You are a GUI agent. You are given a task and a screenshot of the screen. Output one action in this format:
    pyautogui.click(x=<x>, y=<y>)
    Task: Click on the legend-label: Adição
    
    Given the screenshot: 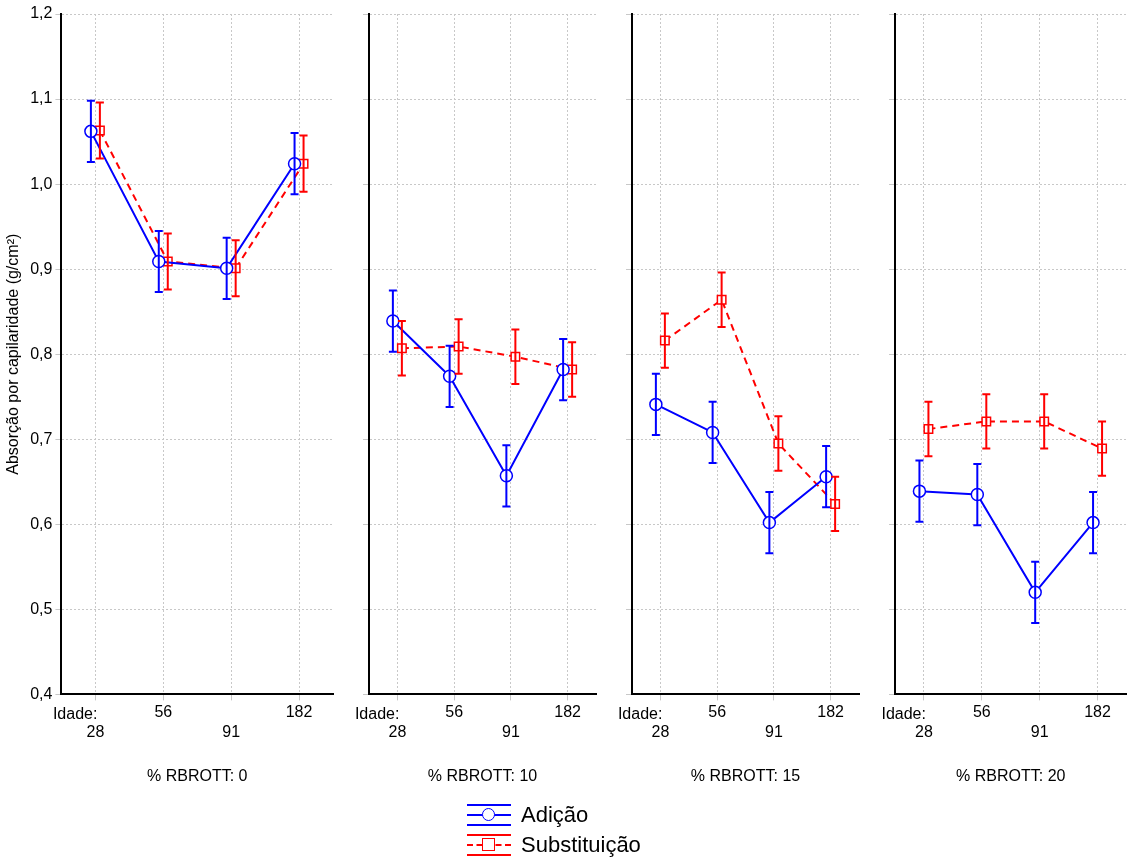 What is the action you would take?
    pyautogui.click(x=555, y=815)
    